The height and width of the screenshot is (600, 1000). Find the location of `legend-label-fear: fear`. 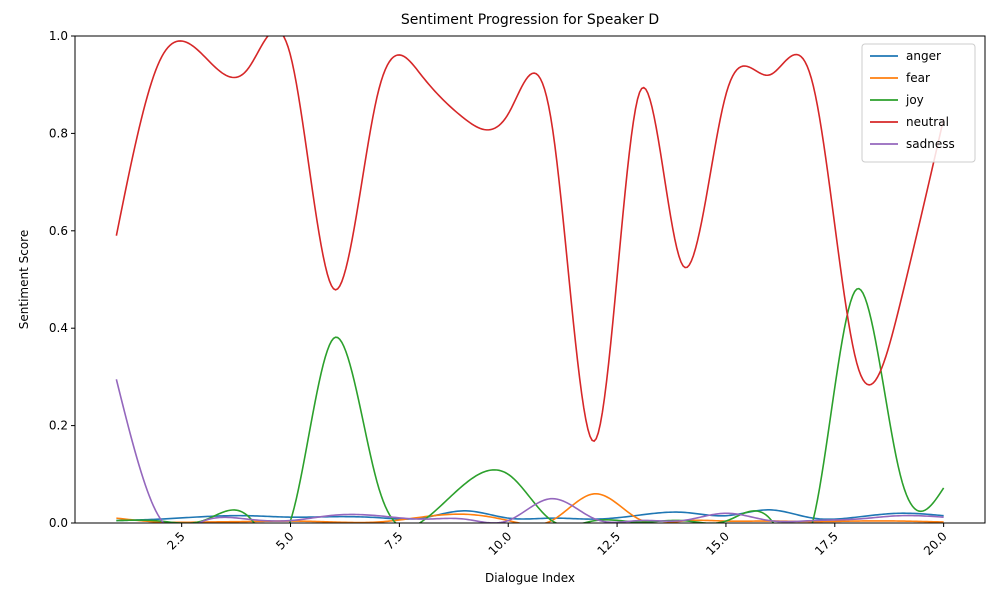

legend-label-fear: fear is located at coordinates (918, 78).